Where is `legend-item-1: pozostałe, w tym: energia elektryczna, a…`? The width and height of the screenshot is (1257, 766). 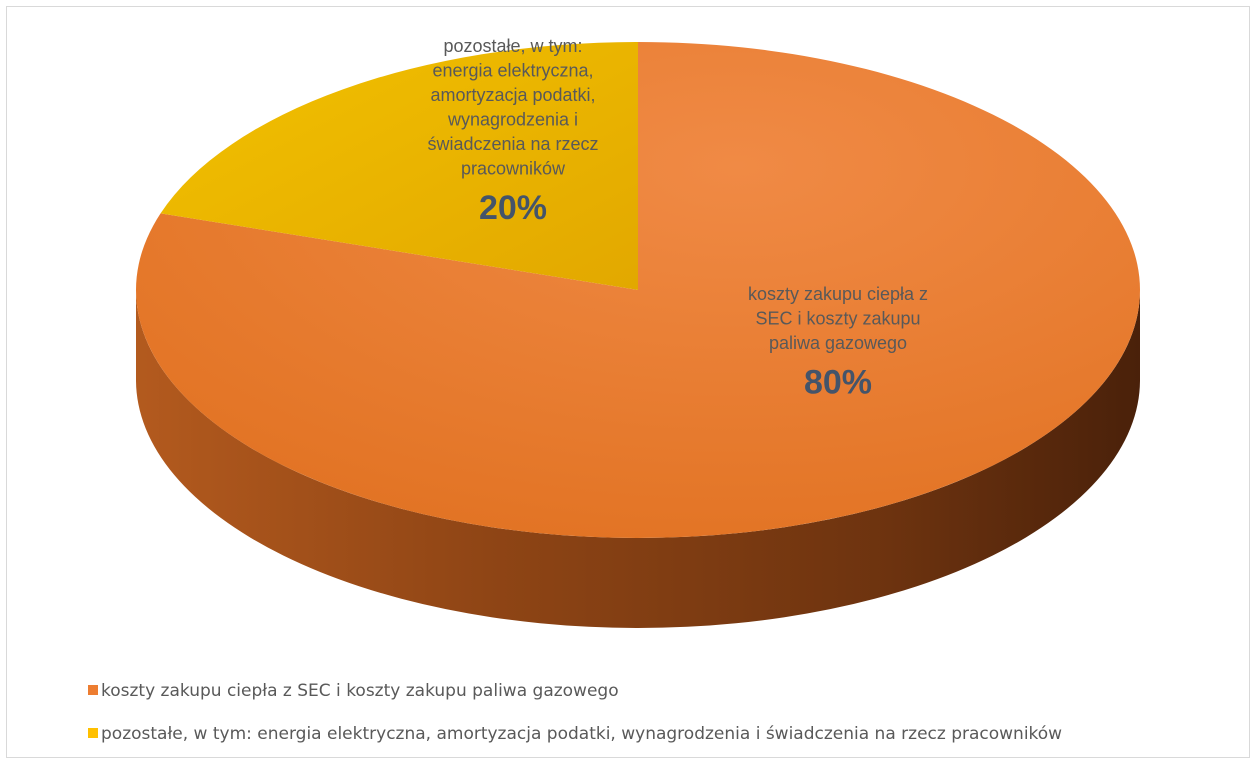 legend-item-1: pozostałe, w tym: energia elektryczna, a… is located at coordinates (575, 734).